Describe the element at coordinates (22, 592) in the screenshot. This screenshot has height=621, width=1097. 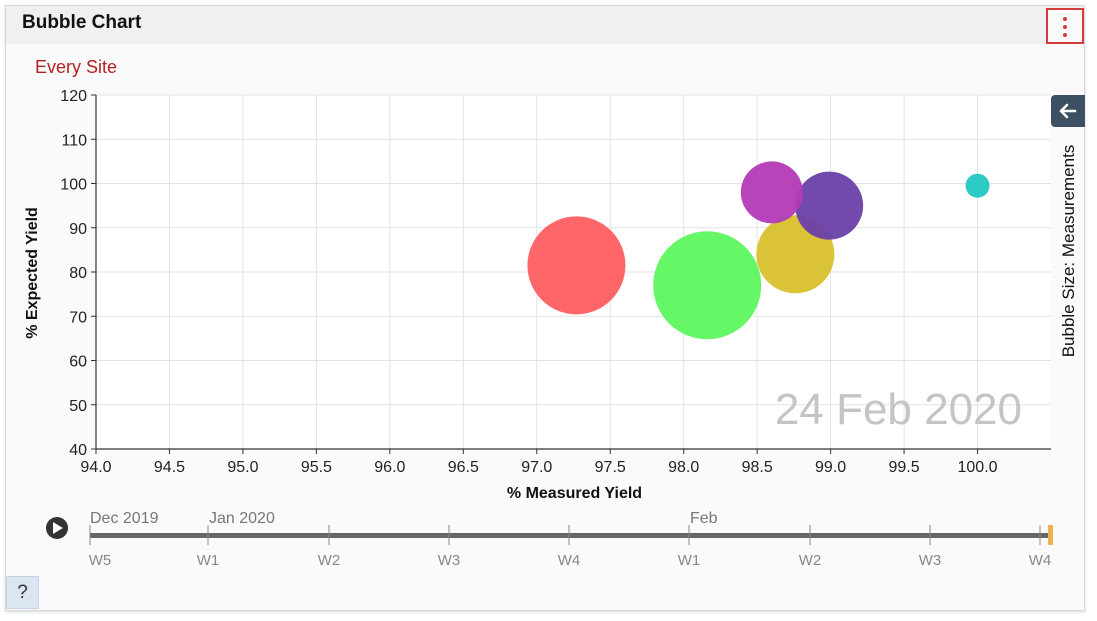
I see `help-button: ?` at that location.